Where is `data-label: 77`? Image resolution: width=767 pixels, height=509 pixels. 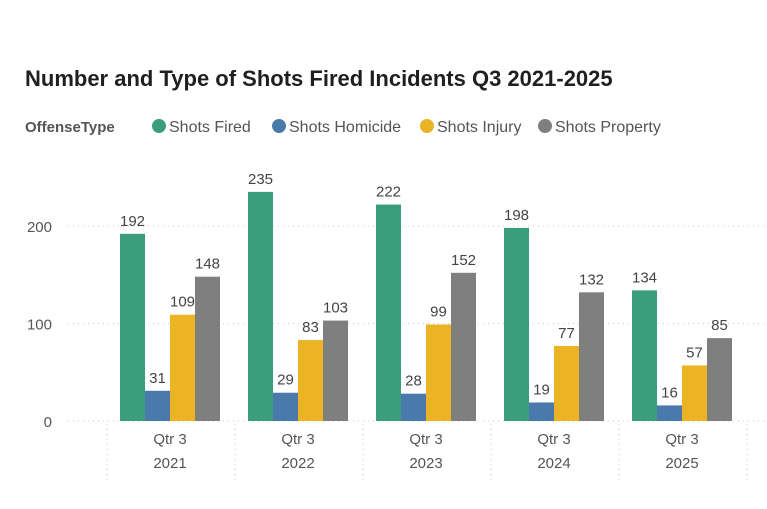 data-label: 77 is located at coordinates (566, 333).